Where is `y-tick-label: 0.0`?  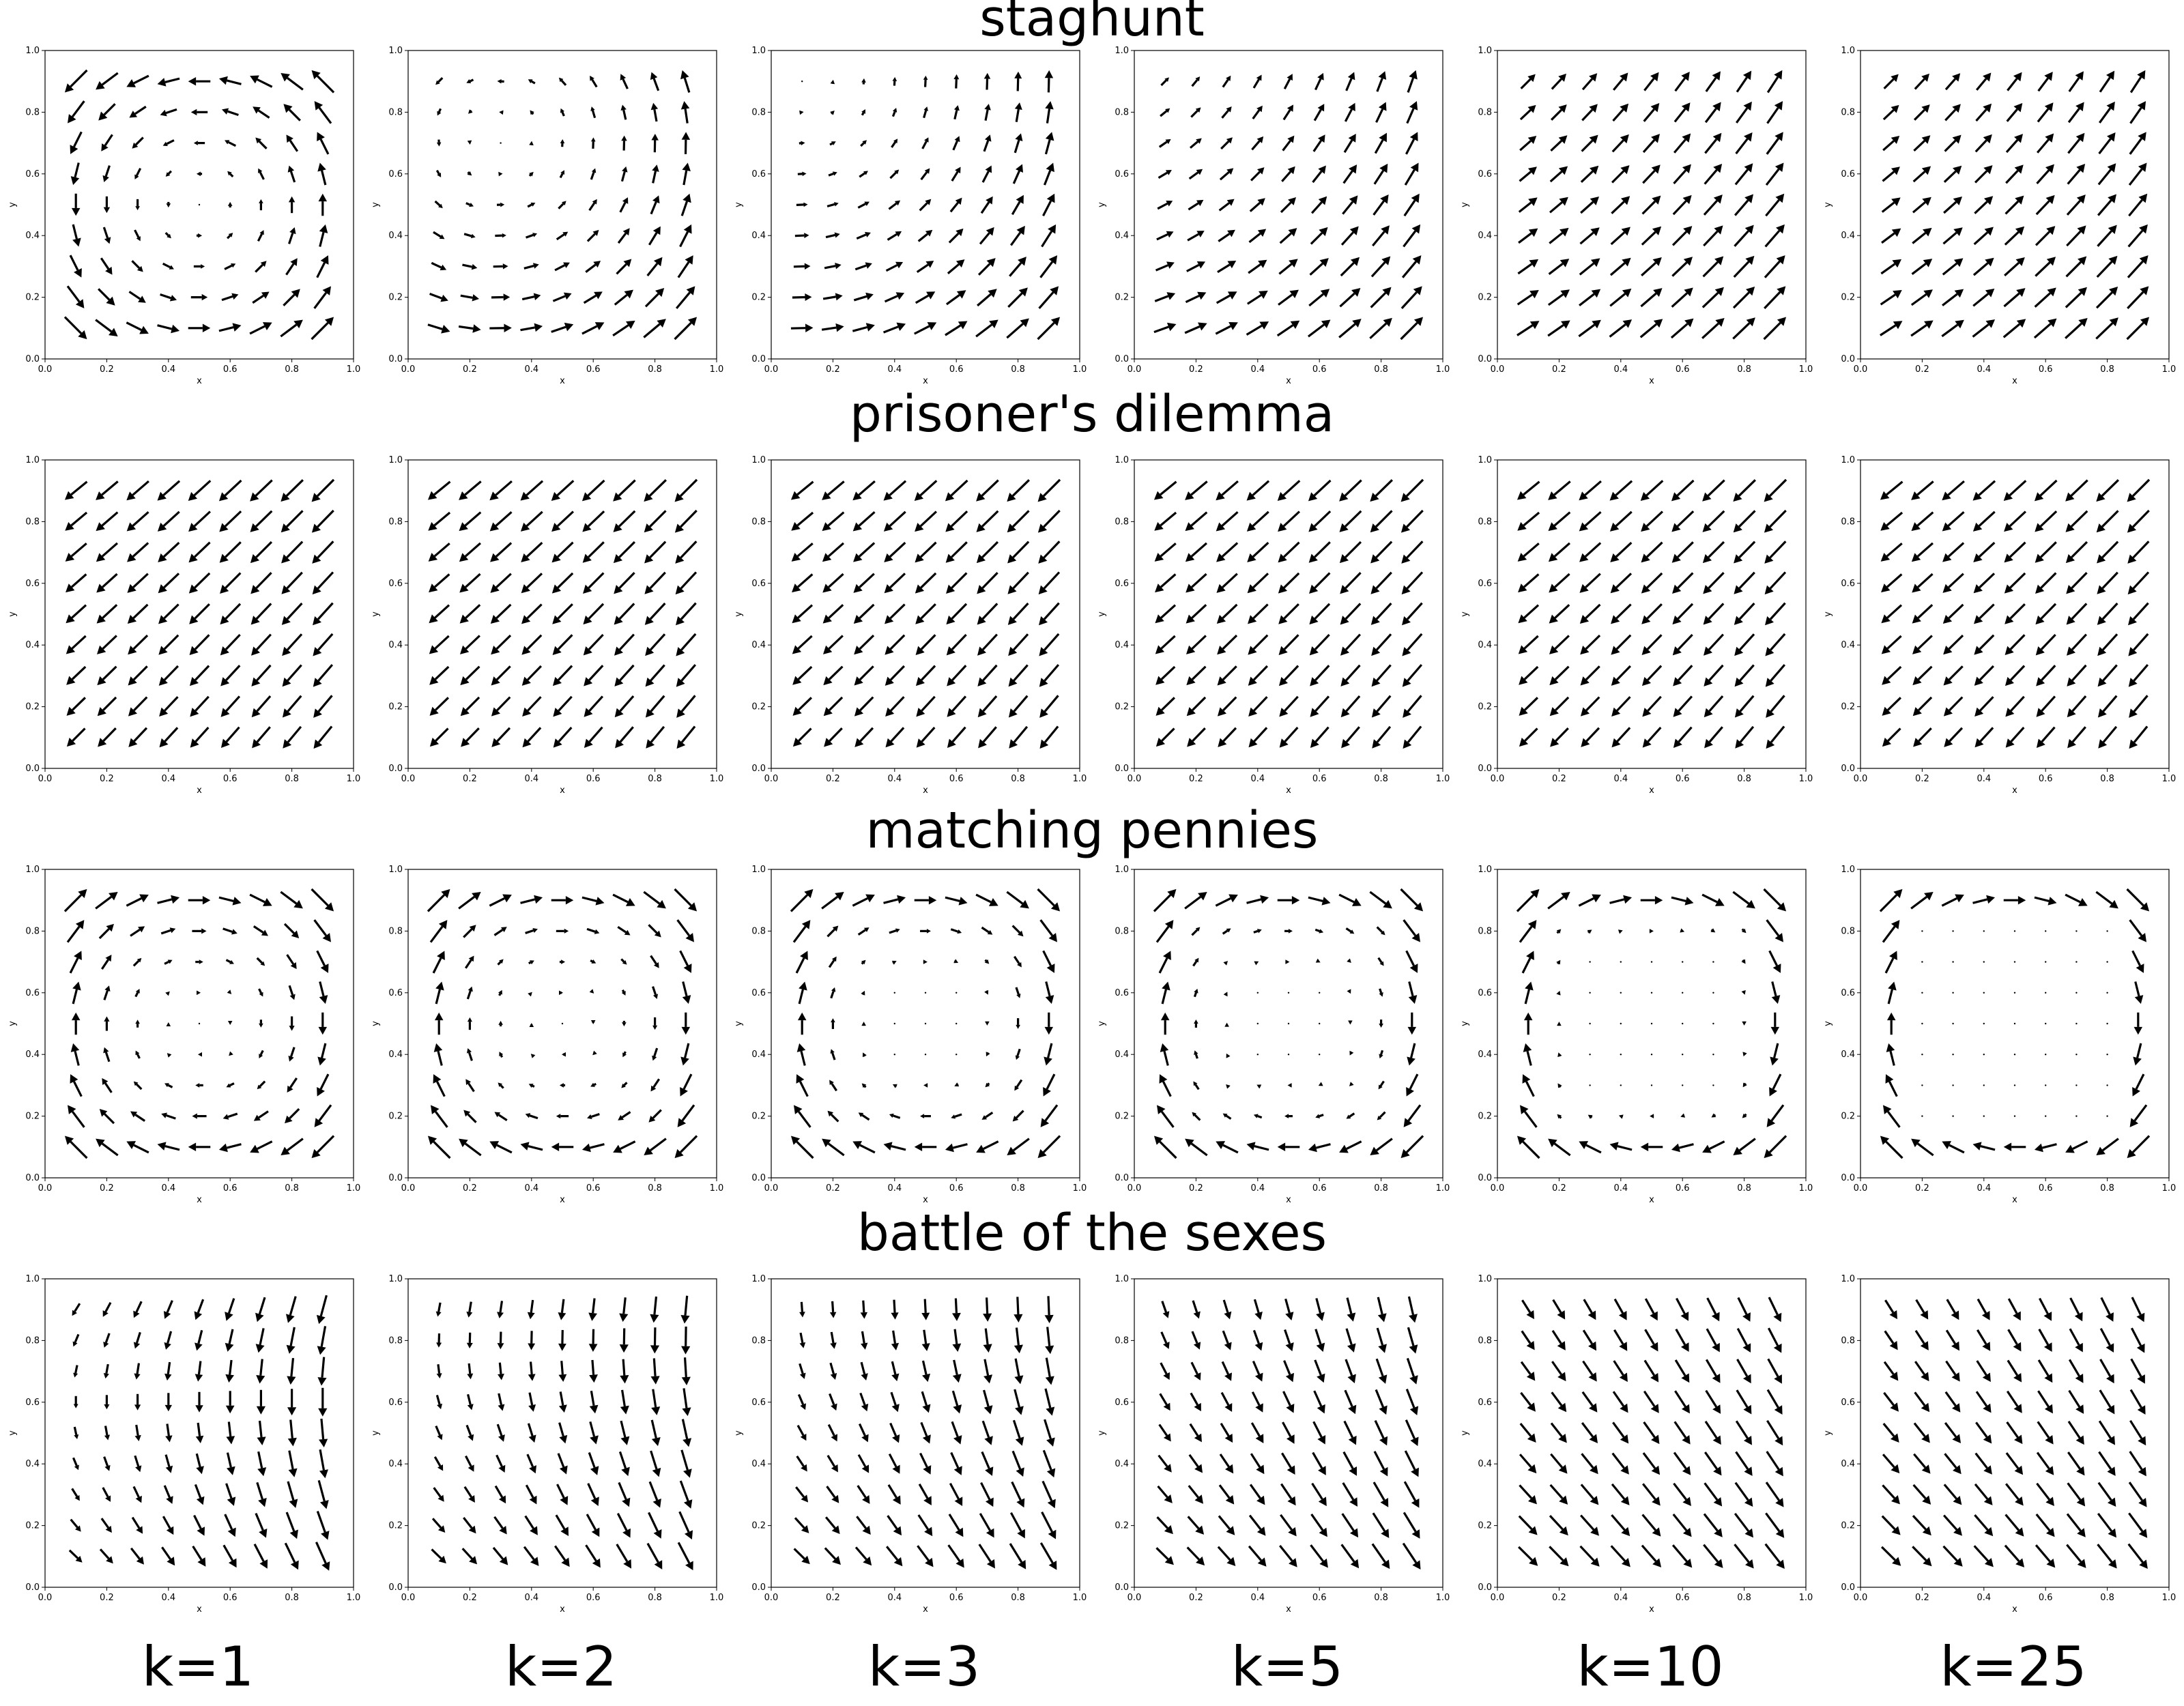 y-tick-label: 0.0 is located at coordinates (758, 769).